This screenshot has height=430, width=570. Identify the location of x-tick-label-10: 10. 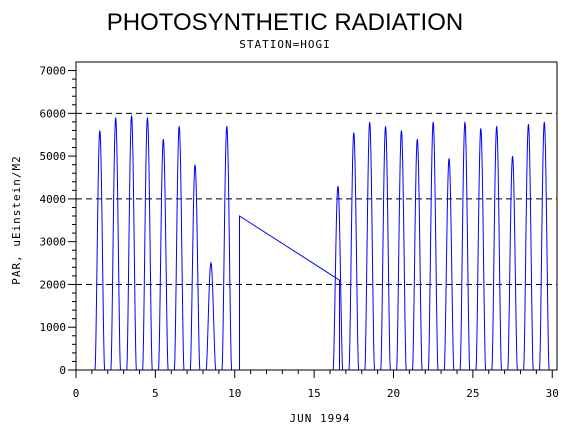
(234, 393).